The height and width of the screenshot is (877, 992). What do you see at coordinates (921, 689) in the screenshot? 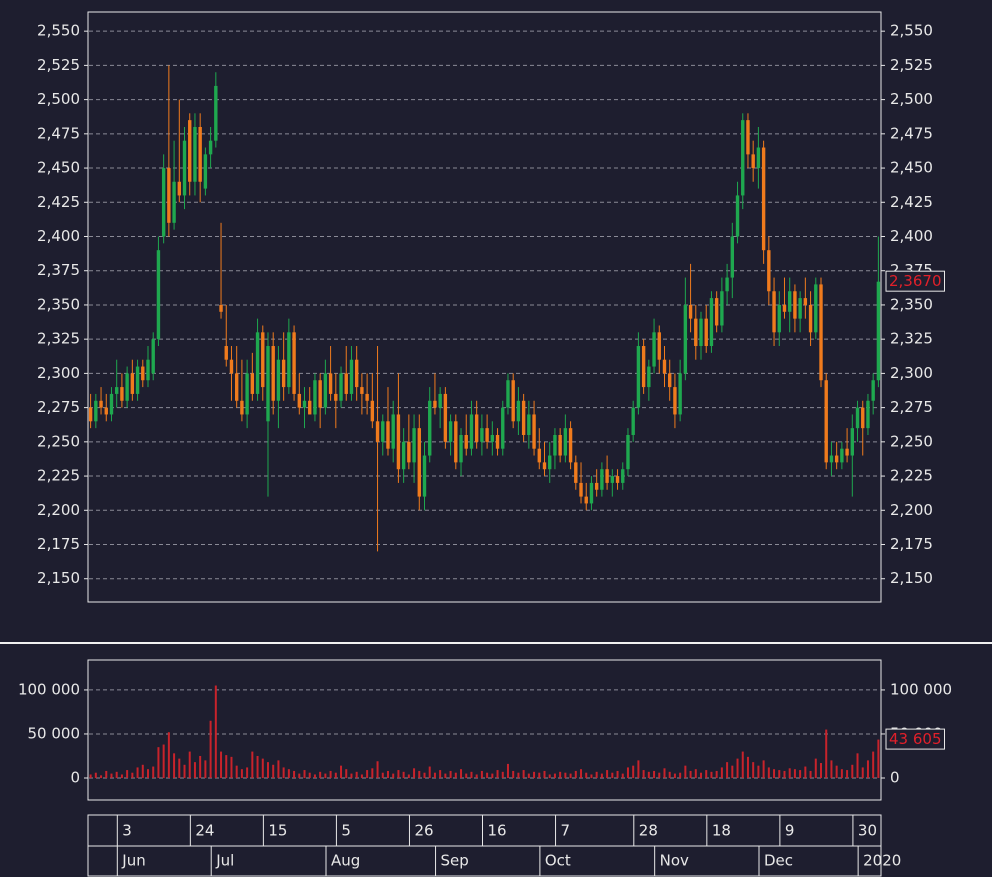
I see `y-tick-label-right: 100 000` at bounding box center [921, 689].